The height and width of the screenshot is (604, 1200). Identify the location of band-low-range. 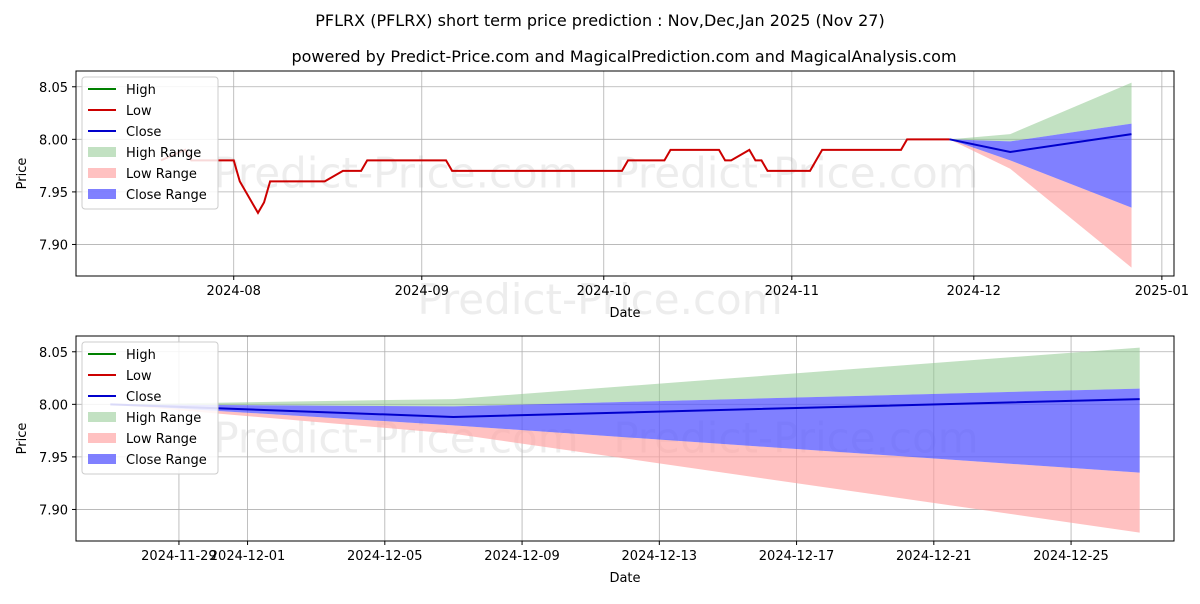
(1040, 203).